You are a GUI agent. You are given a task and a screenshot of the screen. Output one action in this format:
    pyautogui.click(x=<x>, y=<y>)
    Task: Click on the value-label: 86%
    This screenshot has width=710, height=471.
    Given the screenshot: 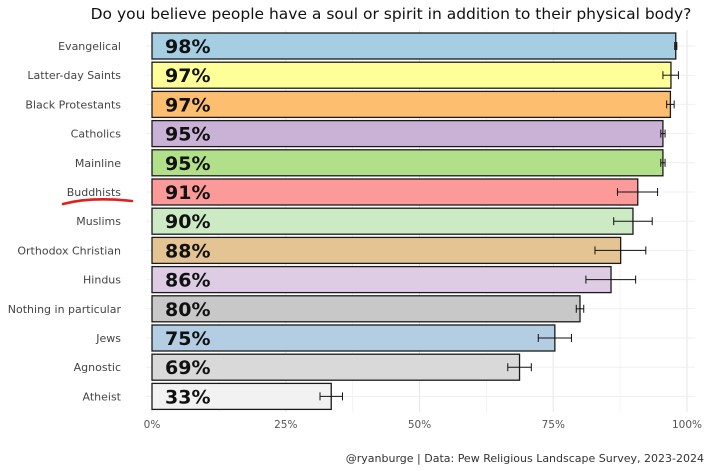 What is the action you would take?
    pyautogui.click(x=187, y=281)
    